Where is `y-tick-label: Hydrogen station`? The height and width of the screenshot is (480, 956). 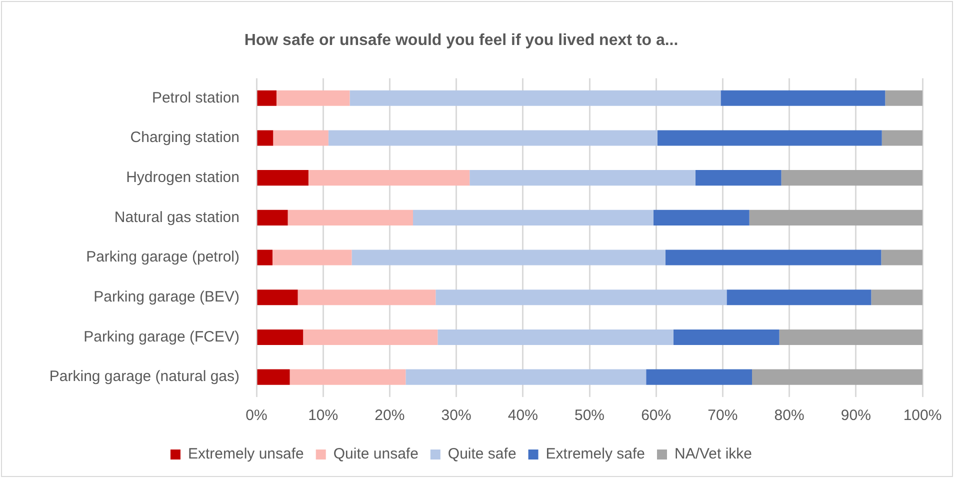 y-tick-label: Hydrogen station is located at coordinates (183, 177).